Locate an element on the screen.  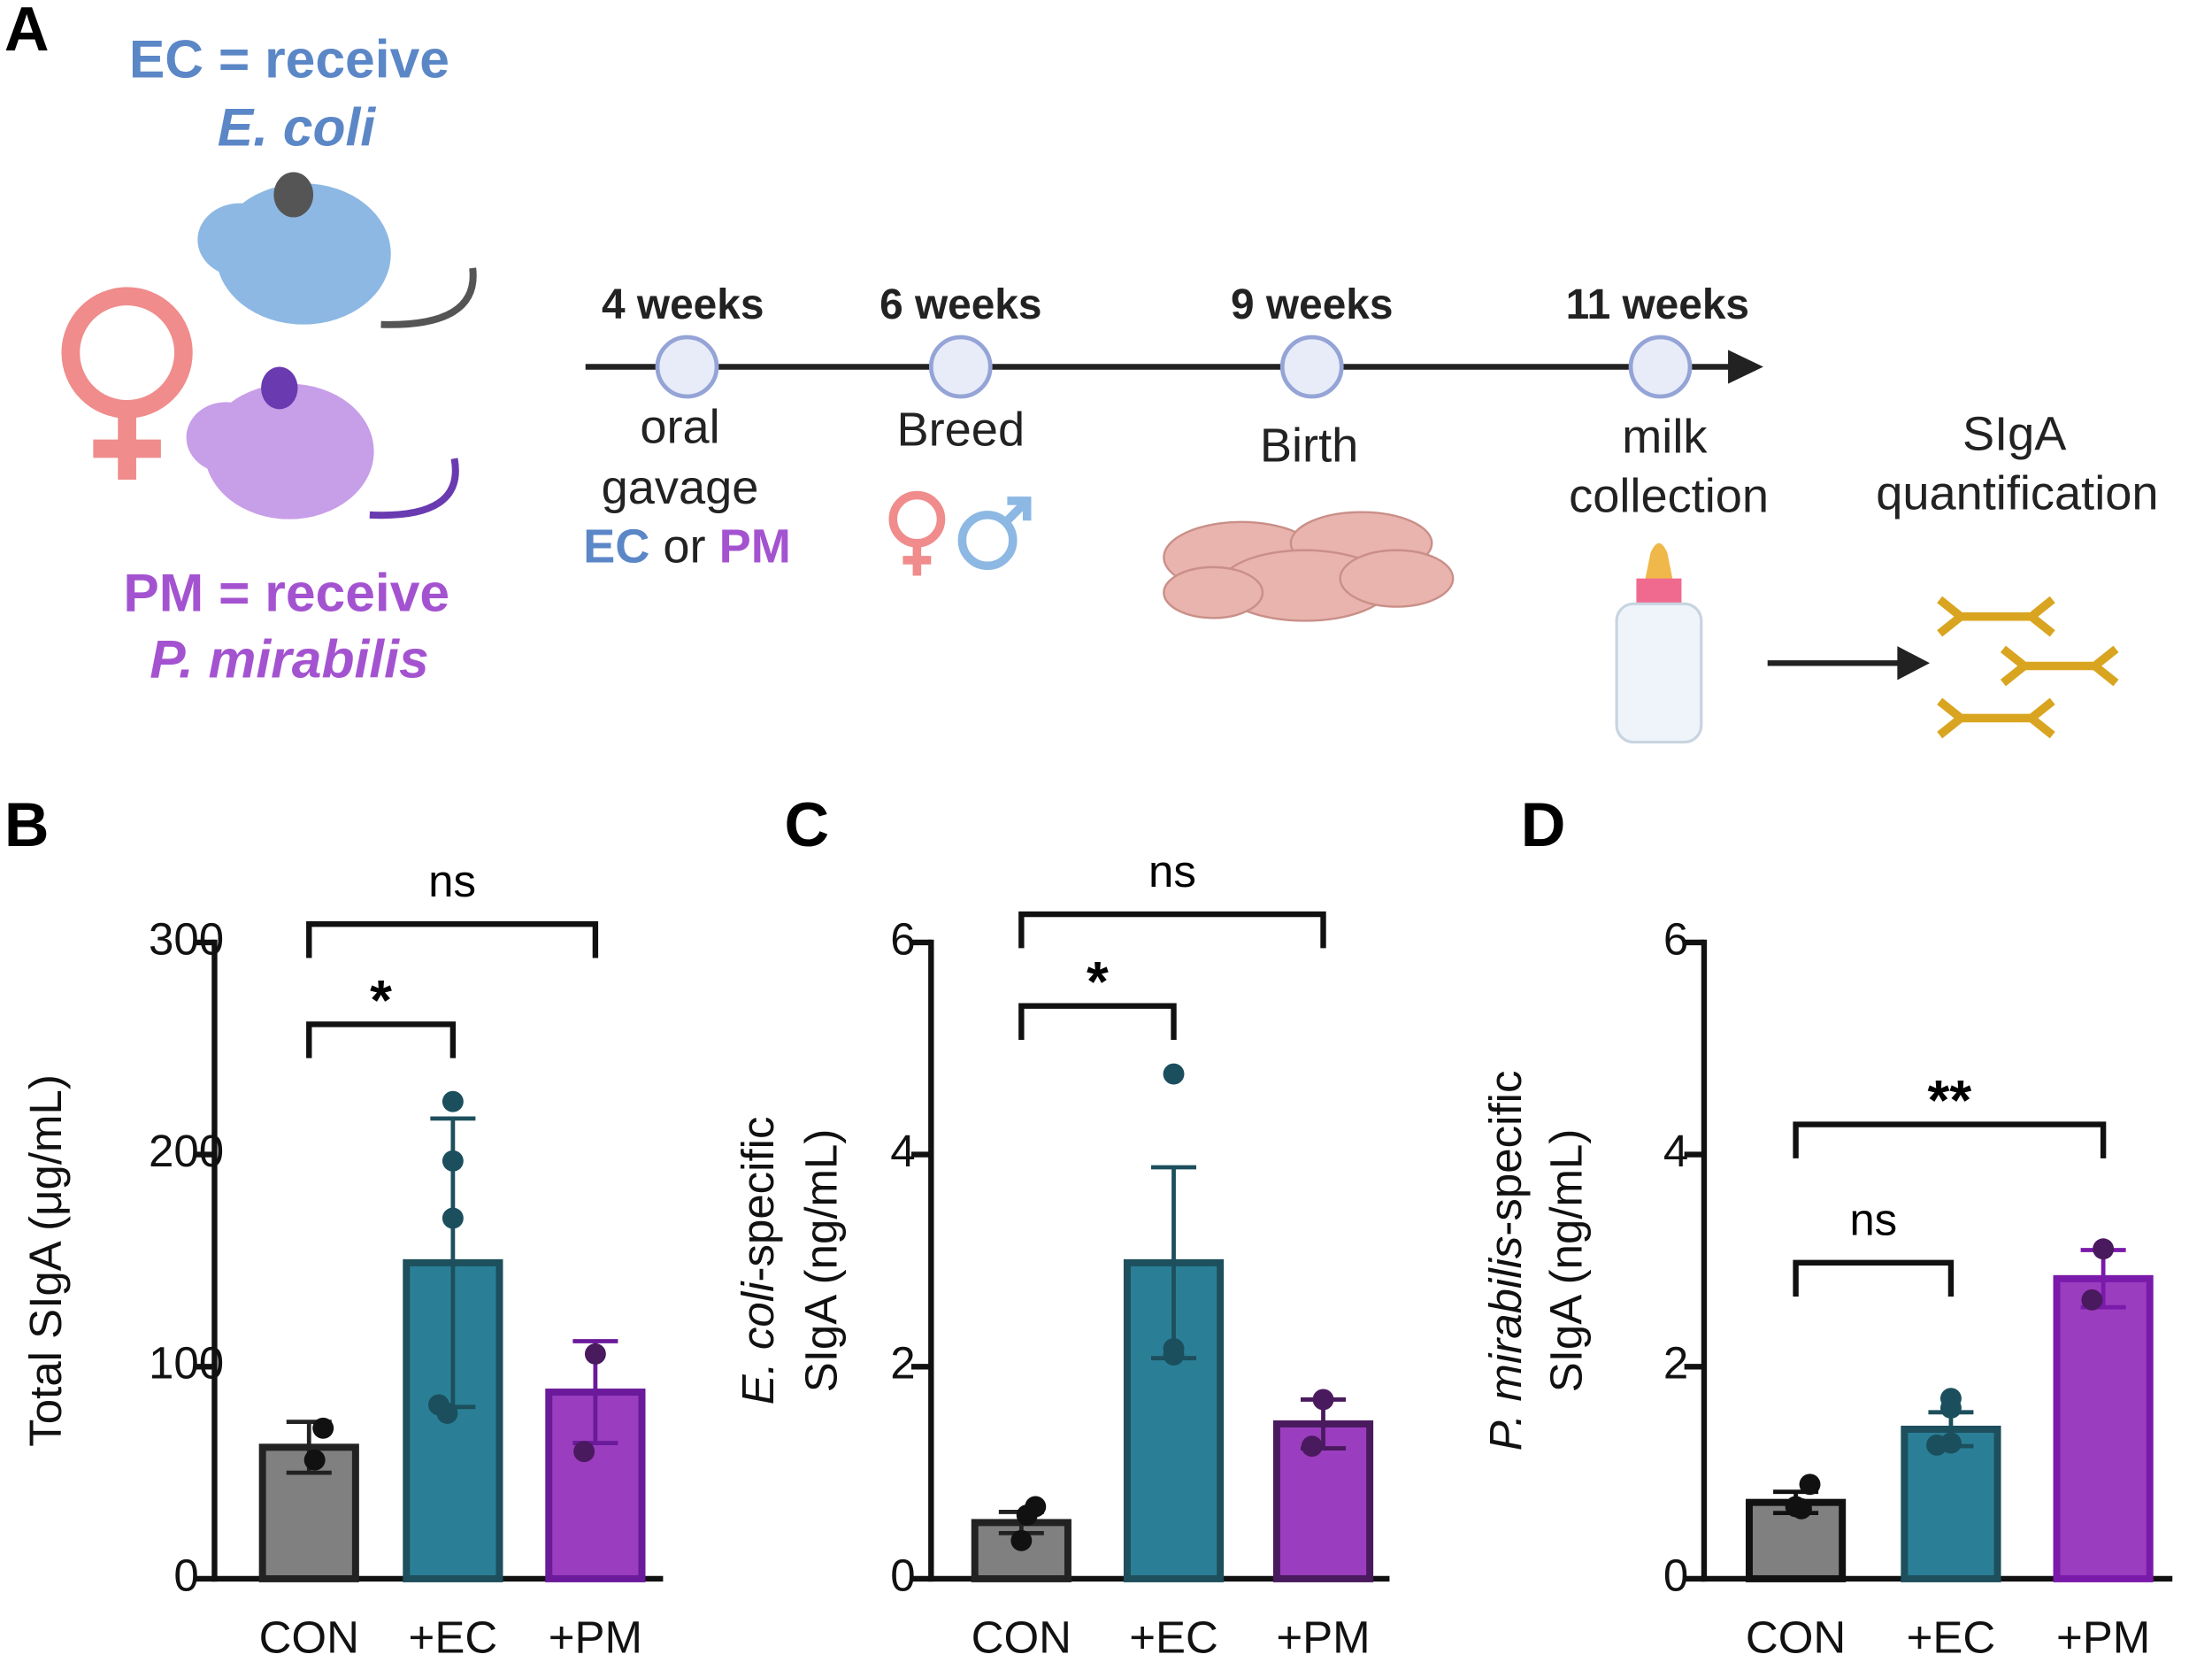
y-axis-label: Total SIgA (μg/mL) is located at coordinates (46, 1260).